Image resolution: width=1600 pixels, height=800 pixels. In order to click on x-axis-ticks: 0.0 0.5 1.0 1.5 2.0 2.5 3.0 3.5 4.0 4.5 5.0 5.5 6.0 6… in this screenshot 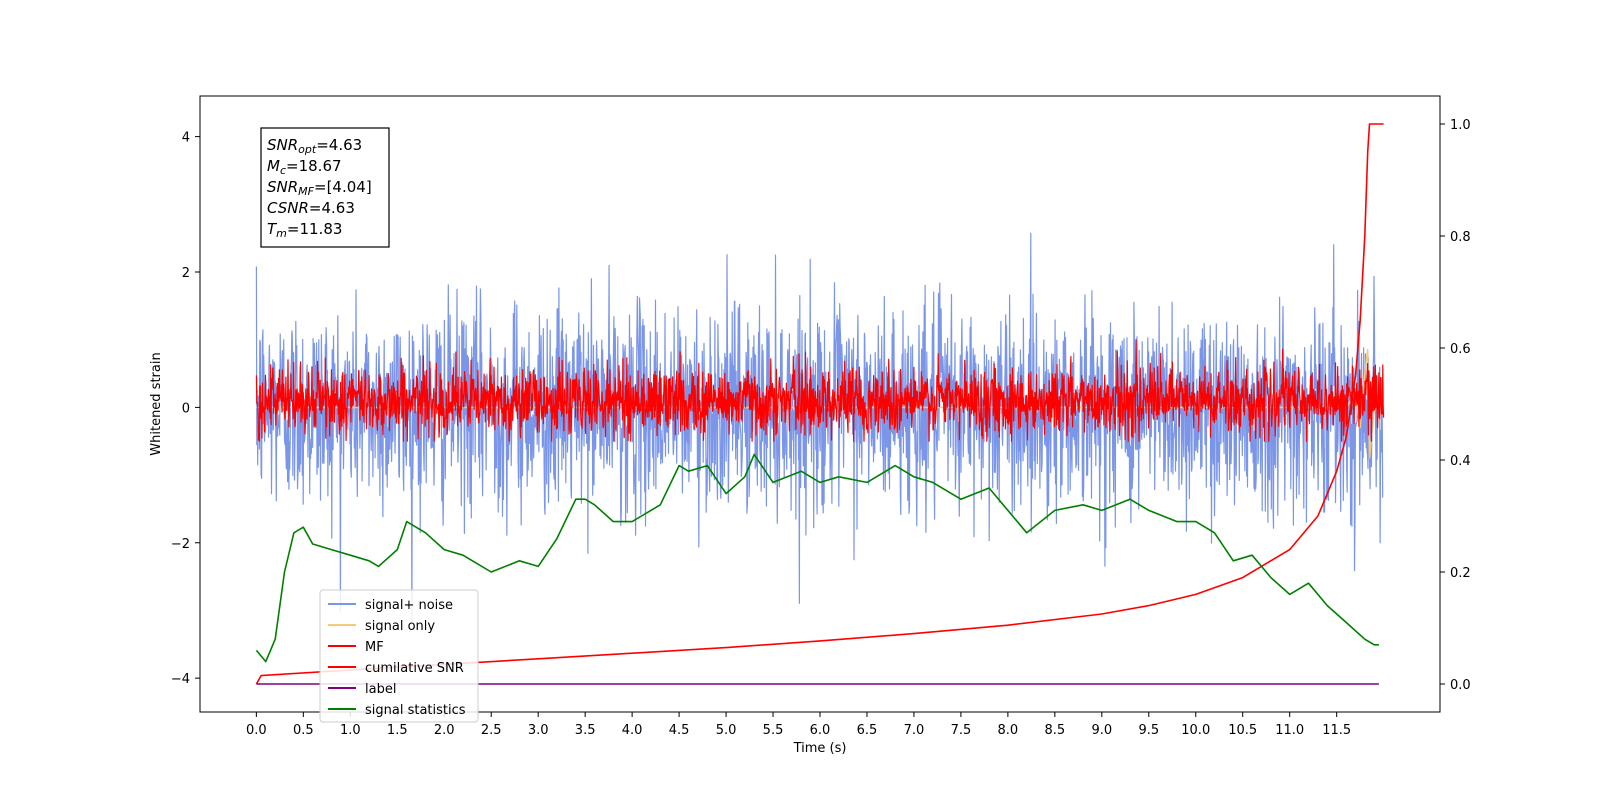, I will do `click(798, 725)`.